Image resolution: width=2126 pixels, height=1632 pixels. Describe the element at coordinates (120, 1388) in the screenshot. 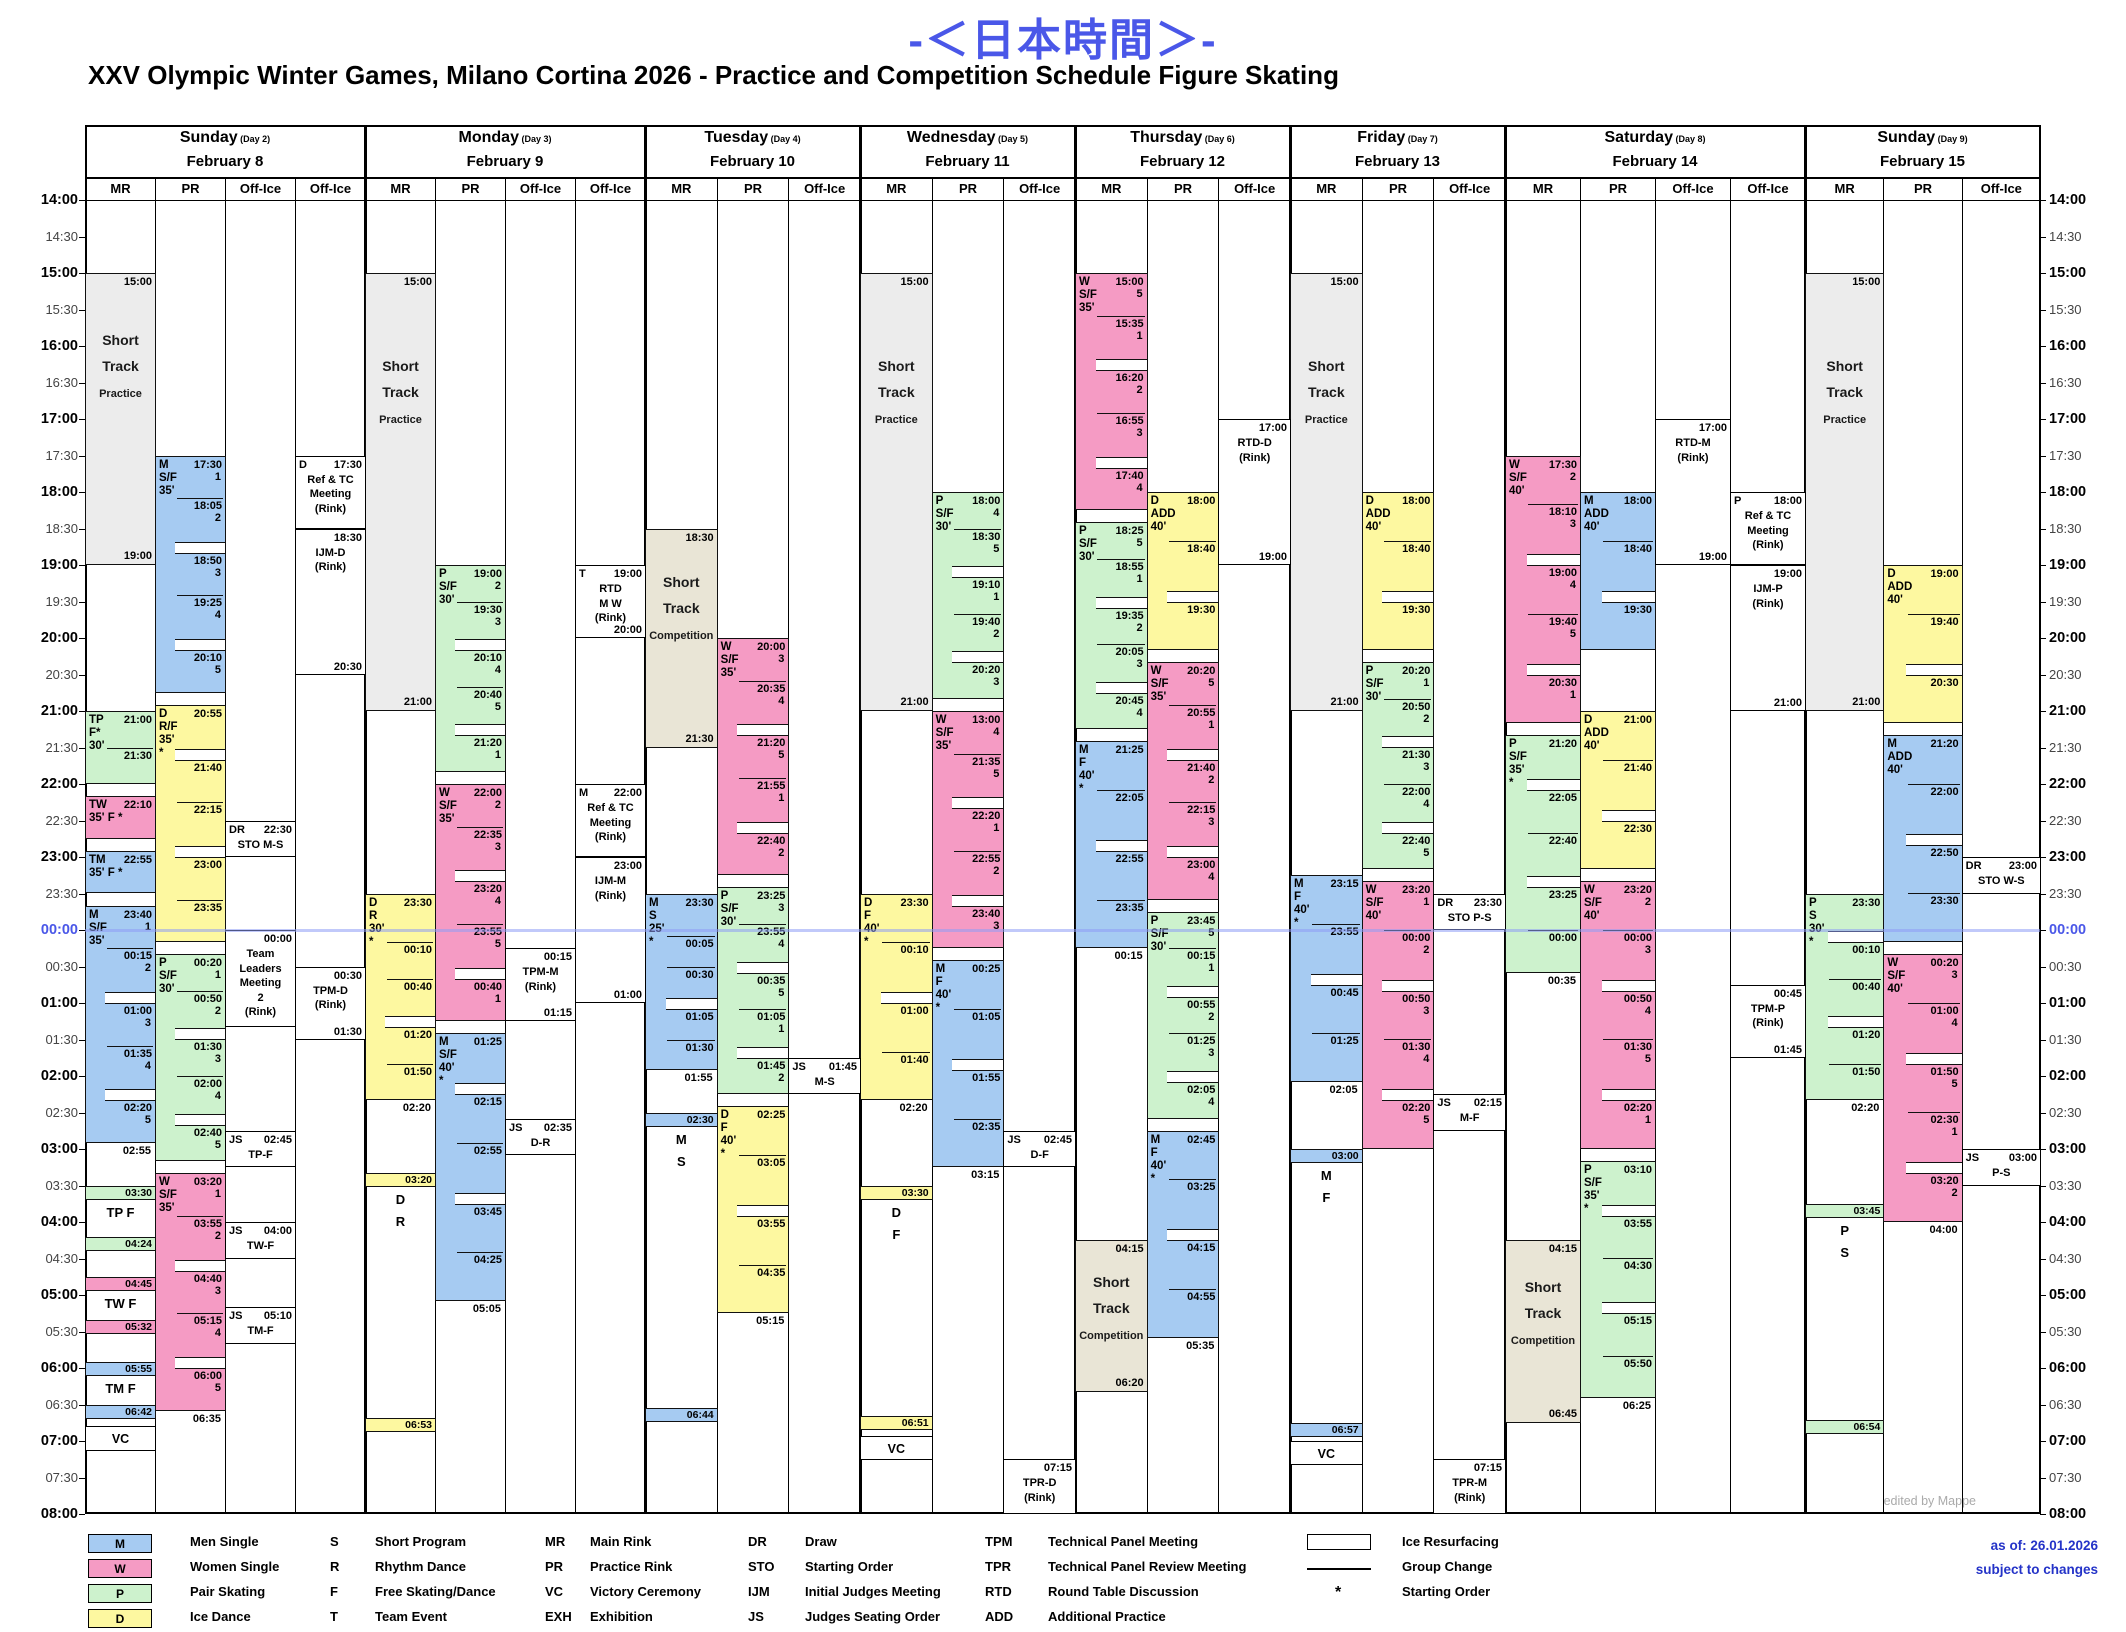

I see `competition-label: TM F` at that location.